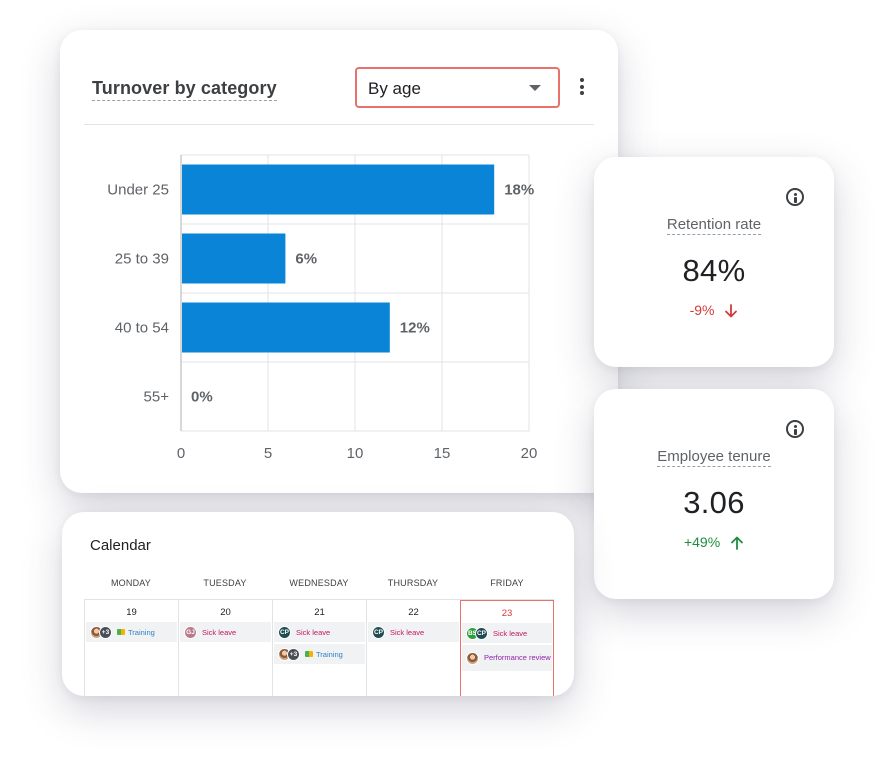  What do you see at coordinates (714, 225) in the screenshot?
I see `kpi-label: Retention rate` at bounding box center [714, 225].